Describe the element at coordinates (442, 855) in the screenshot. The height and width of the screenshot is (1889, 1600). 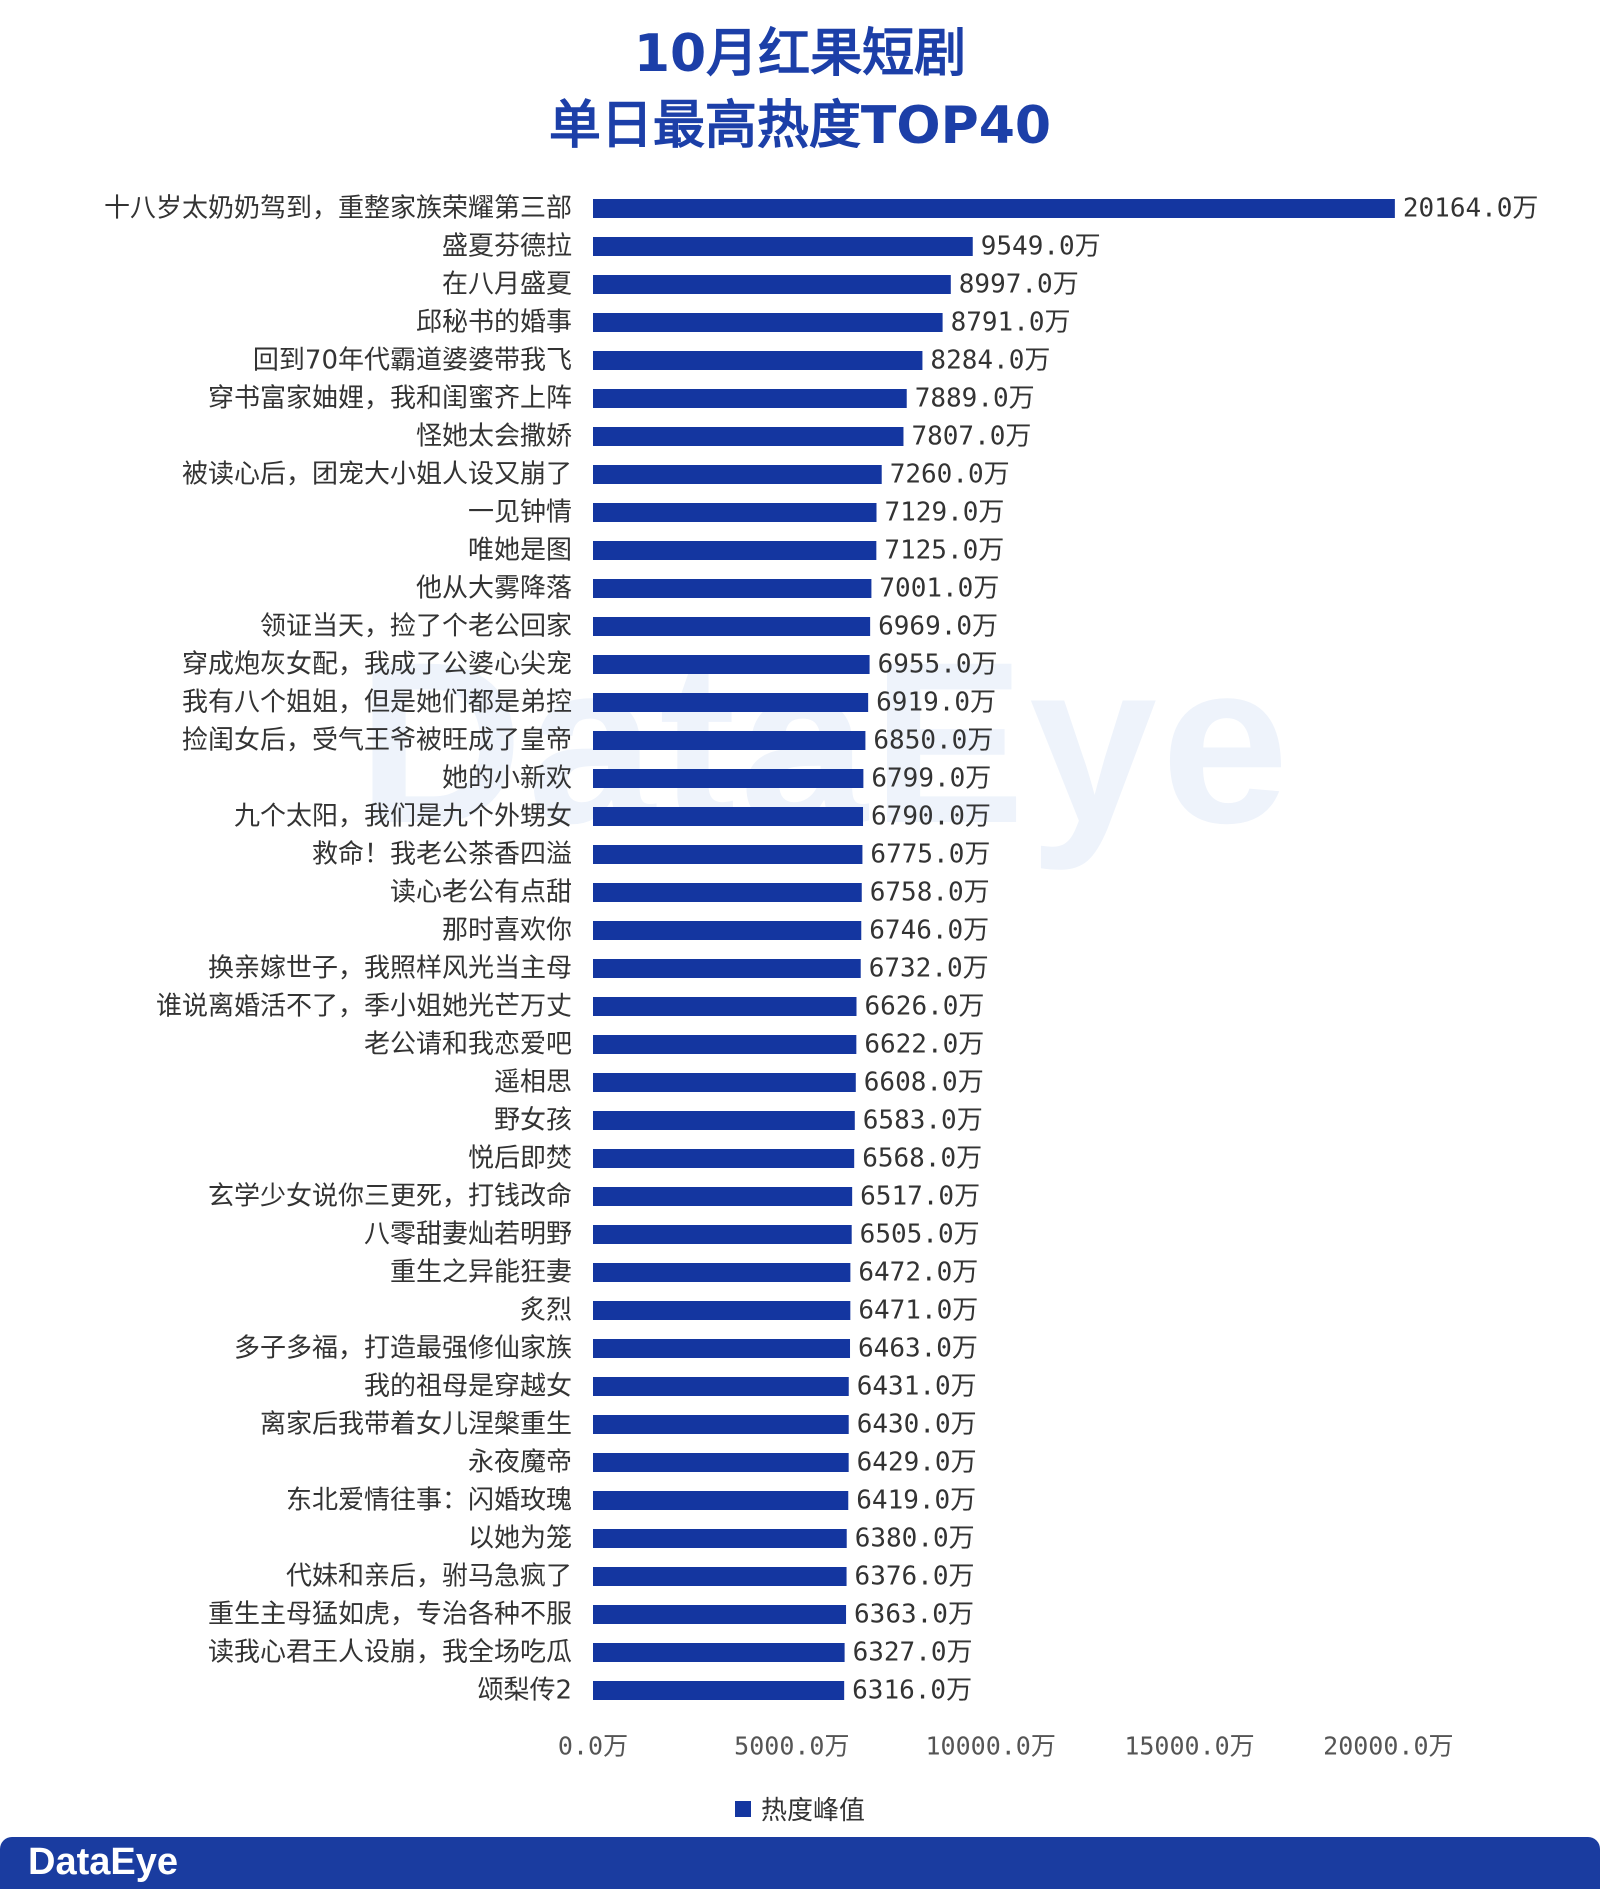
I see `category-label: 救命！我老公茶香四溢` at that location.